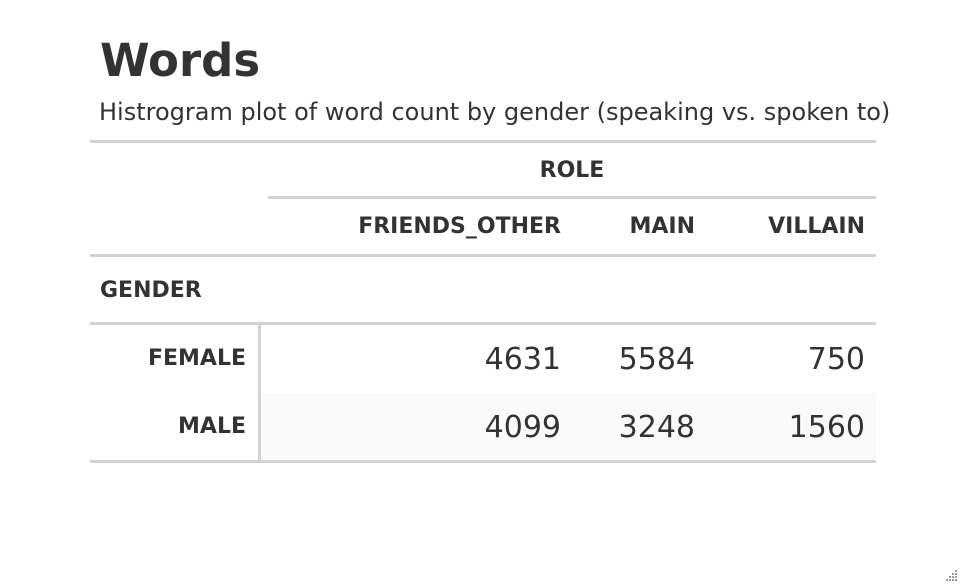 The width and height of the screenshot is (960, 584). Describe the element at coordinates (483, 461) in the screenshot. I see `bottom-rule` at that location.